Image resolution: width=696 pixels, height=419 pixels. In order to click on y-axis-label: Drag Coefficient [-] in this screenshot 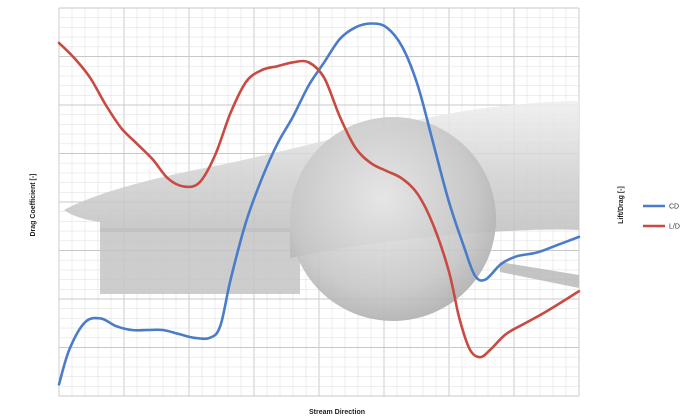, I will do `click(33, 205)`.